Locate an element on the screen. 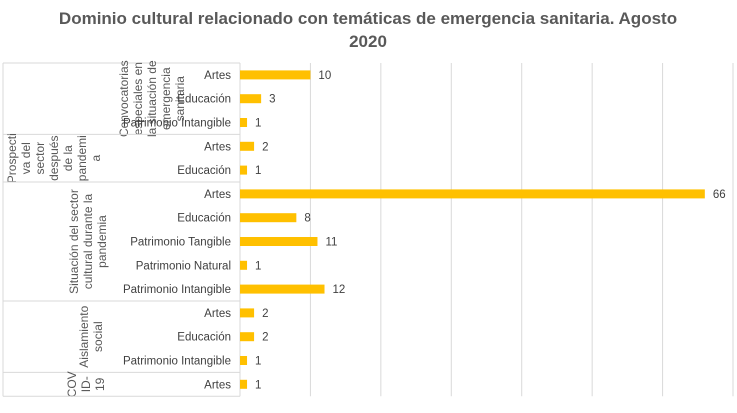  group-label: emergencia is located at coordinates (166, 98).